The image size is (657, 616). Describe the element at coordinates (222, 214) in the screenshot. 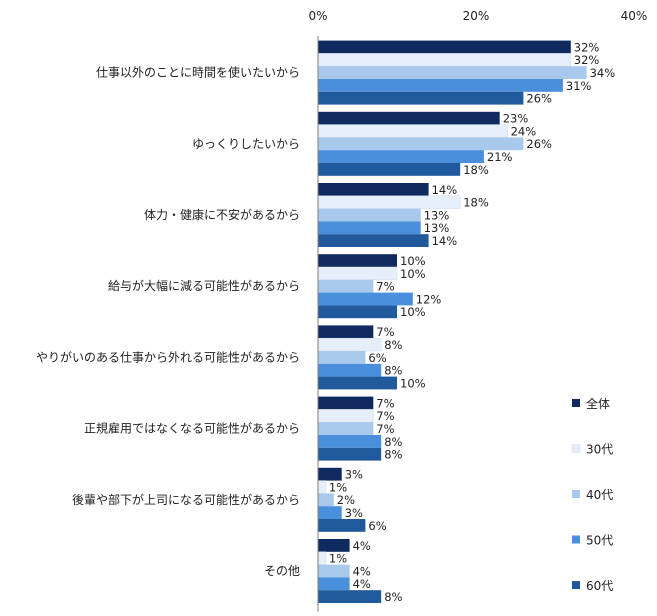

I see `category-label: 体力・健康に不安があるから` at that location.